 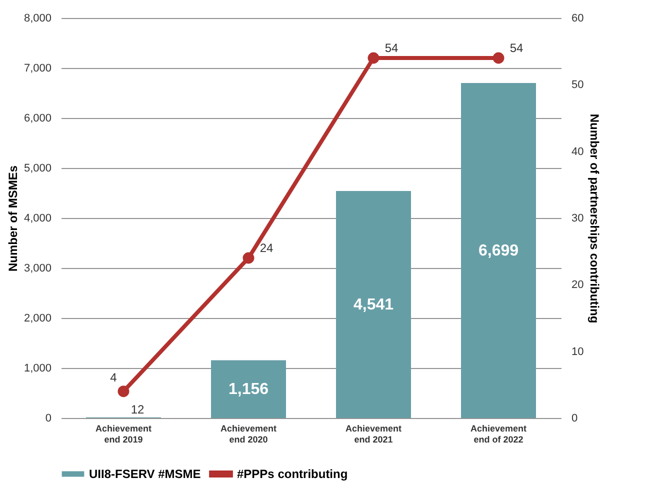 What do you see at coordinates (145, 474) in the screenshot?
I see `legend-label: UII8-FSERV #MSME` at bounding box center [145, 474].